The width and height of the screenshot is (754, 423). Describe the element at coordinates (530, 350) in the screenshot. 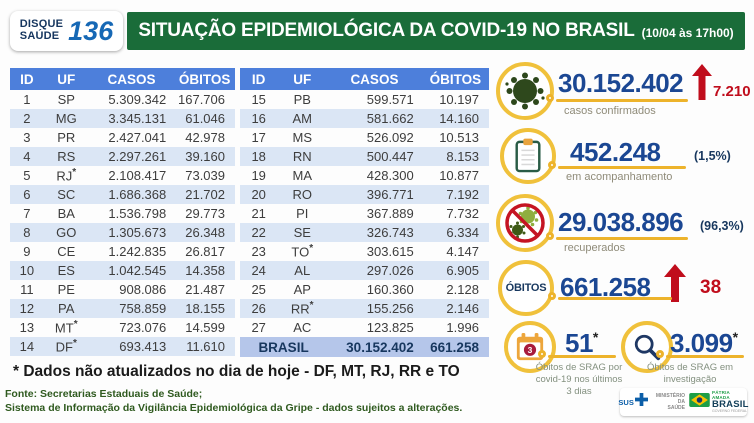

I see `svg-text: 3` at that location.